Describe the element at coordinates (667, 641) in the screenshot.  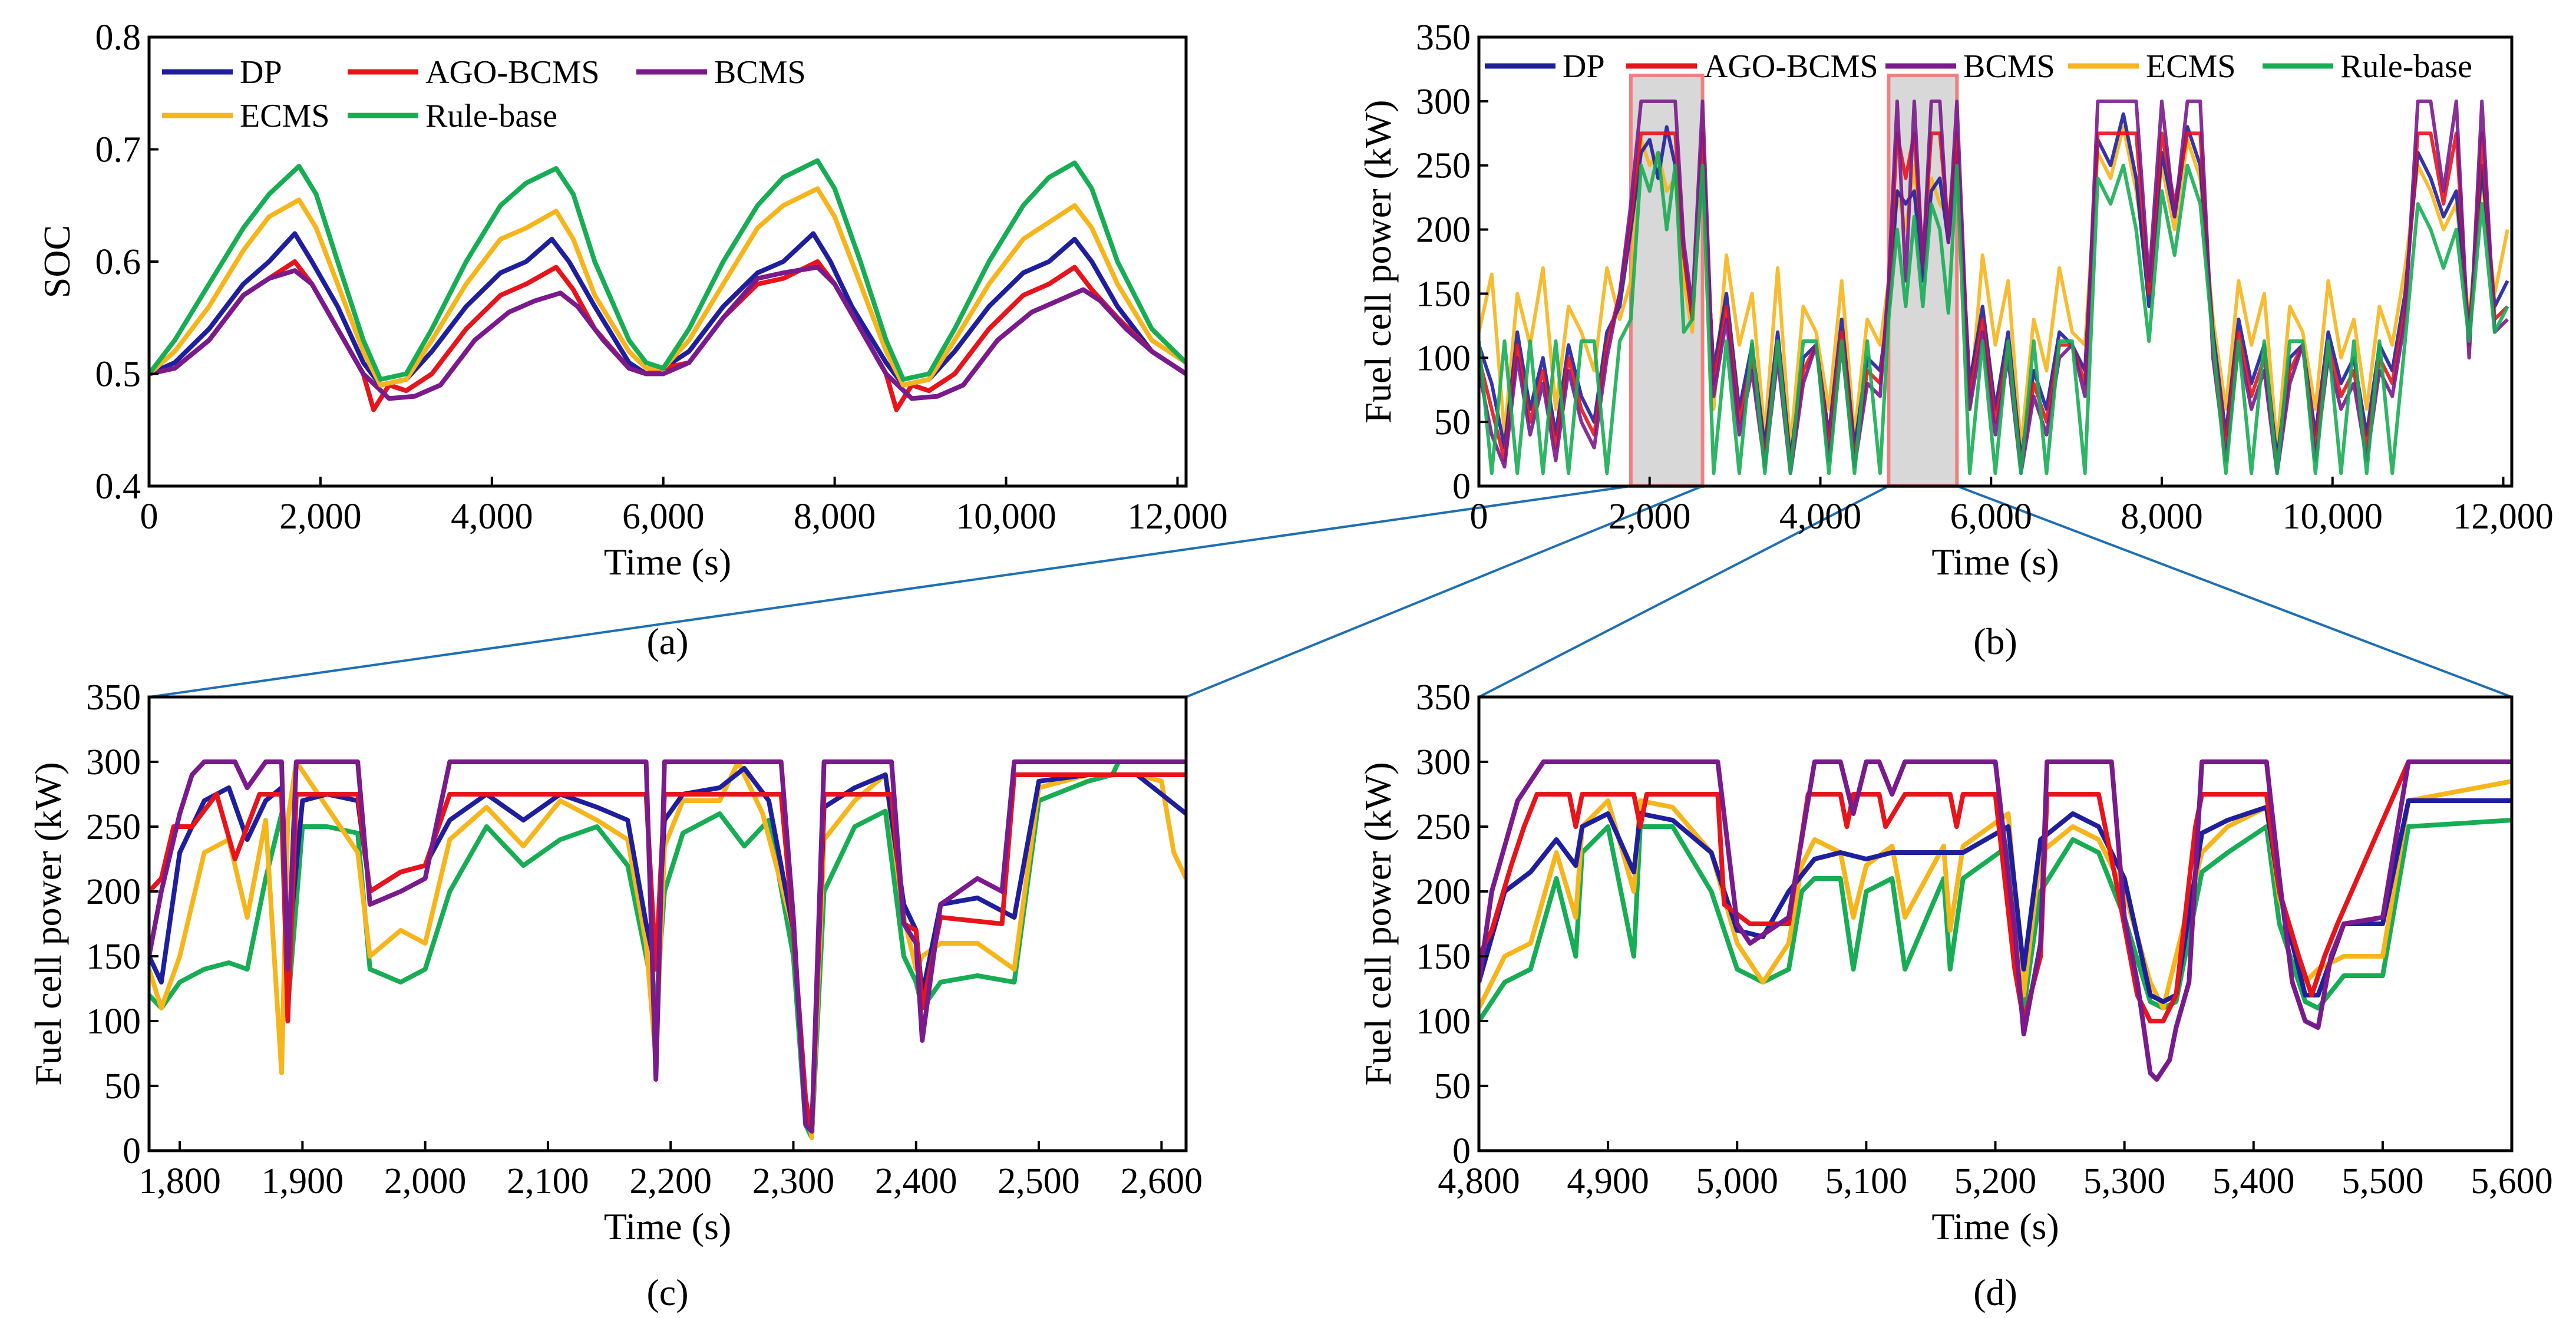
I see `panel-caption: (a)` at that location.